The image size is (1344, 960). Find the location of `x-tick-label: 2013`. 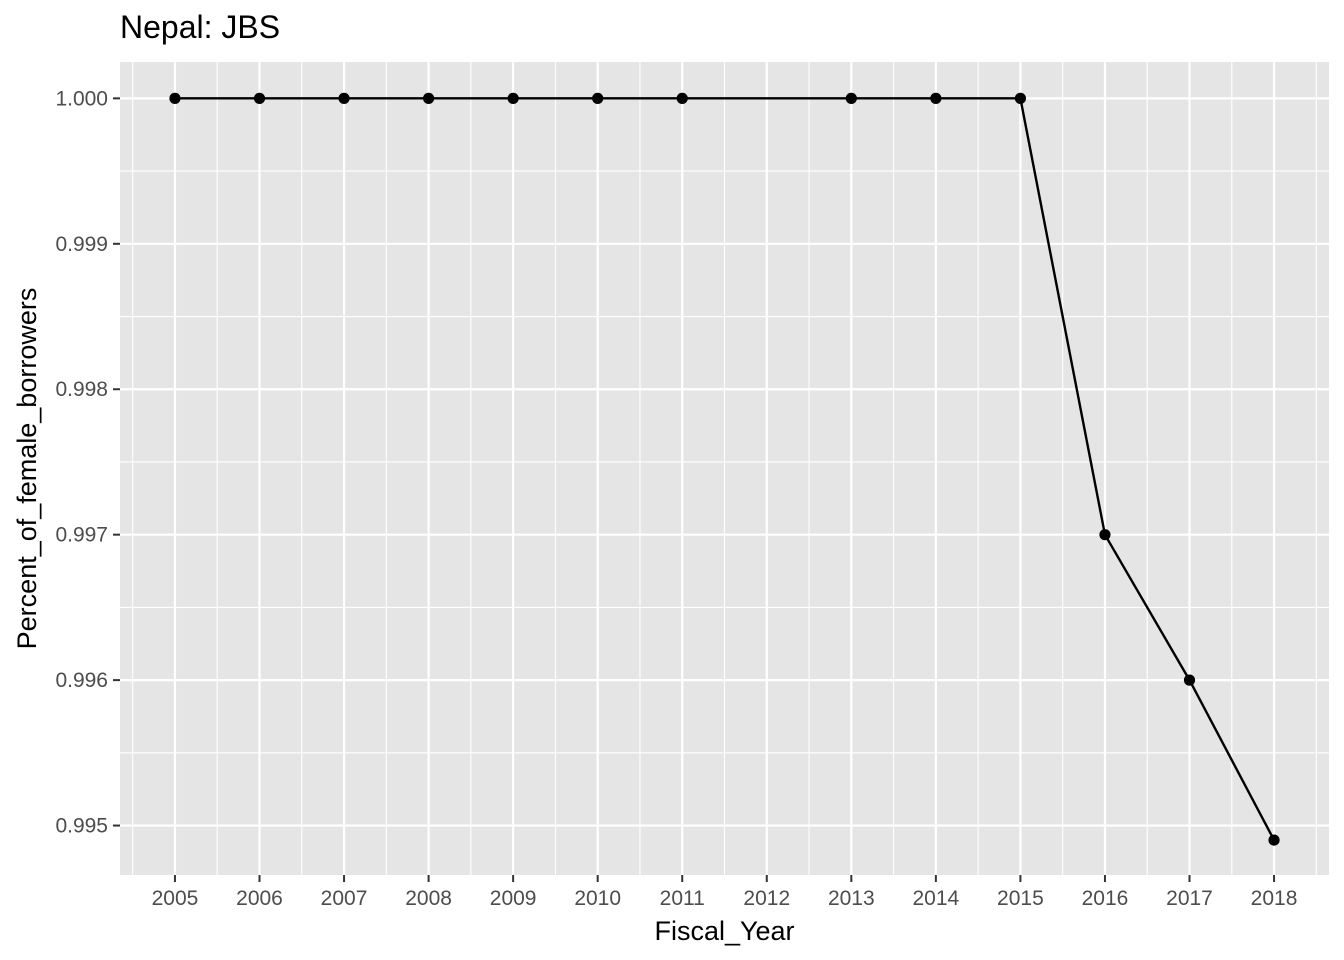

x-tick-label: 2013 is located at coordinates (851, 898).